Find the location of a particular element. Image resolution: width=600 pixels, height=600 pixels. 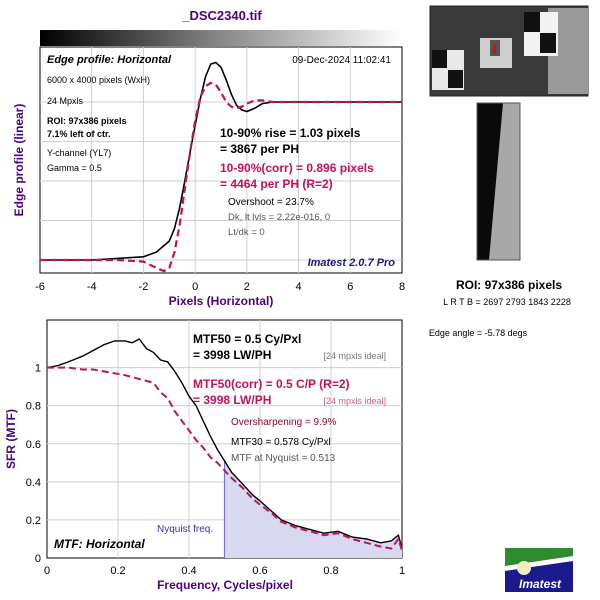

overshoot-text: Overshoot = 23.7% is located at coordinates (271, 202).